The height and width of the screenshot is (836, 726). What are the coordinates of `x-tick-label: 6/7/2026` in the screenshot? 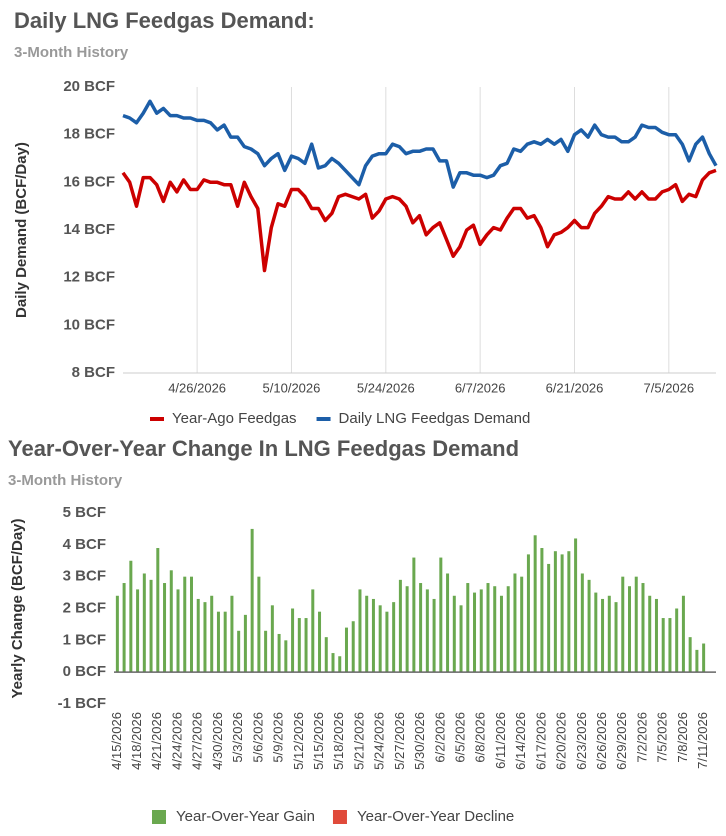 It's located at (480, 387).